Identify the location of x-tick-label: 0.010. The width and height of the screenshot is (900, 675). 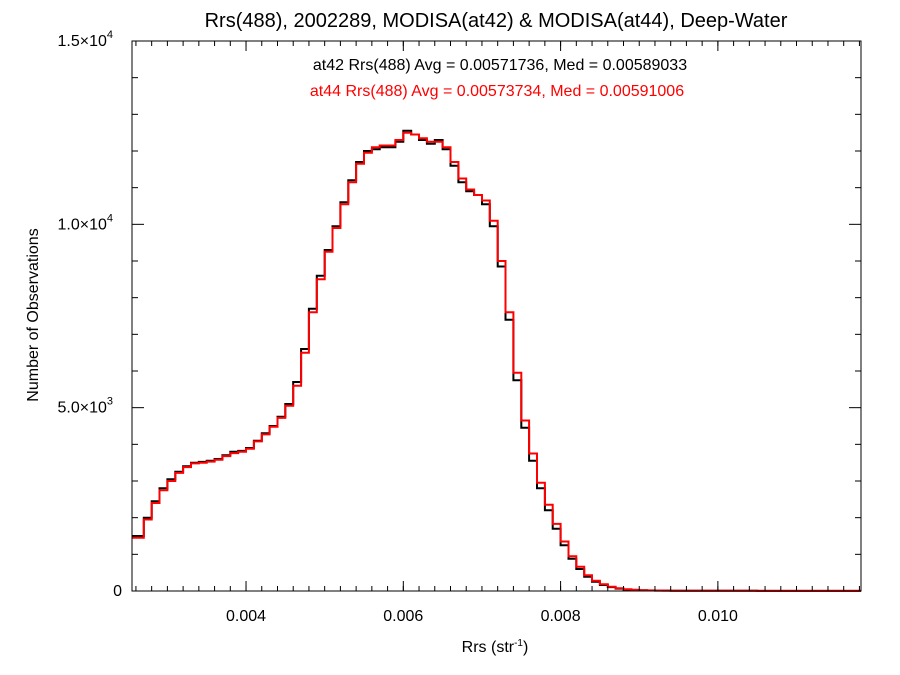
(718, 616).